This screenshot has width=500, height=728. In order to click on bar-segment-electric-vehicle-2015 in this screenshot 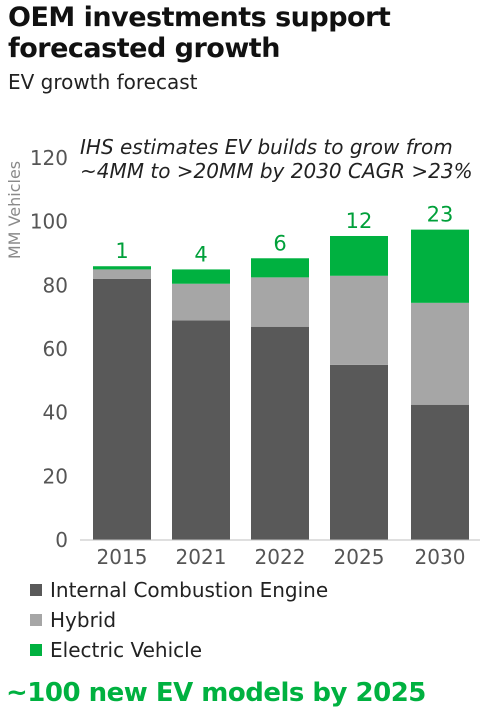, I will do `click(122, 268)`.